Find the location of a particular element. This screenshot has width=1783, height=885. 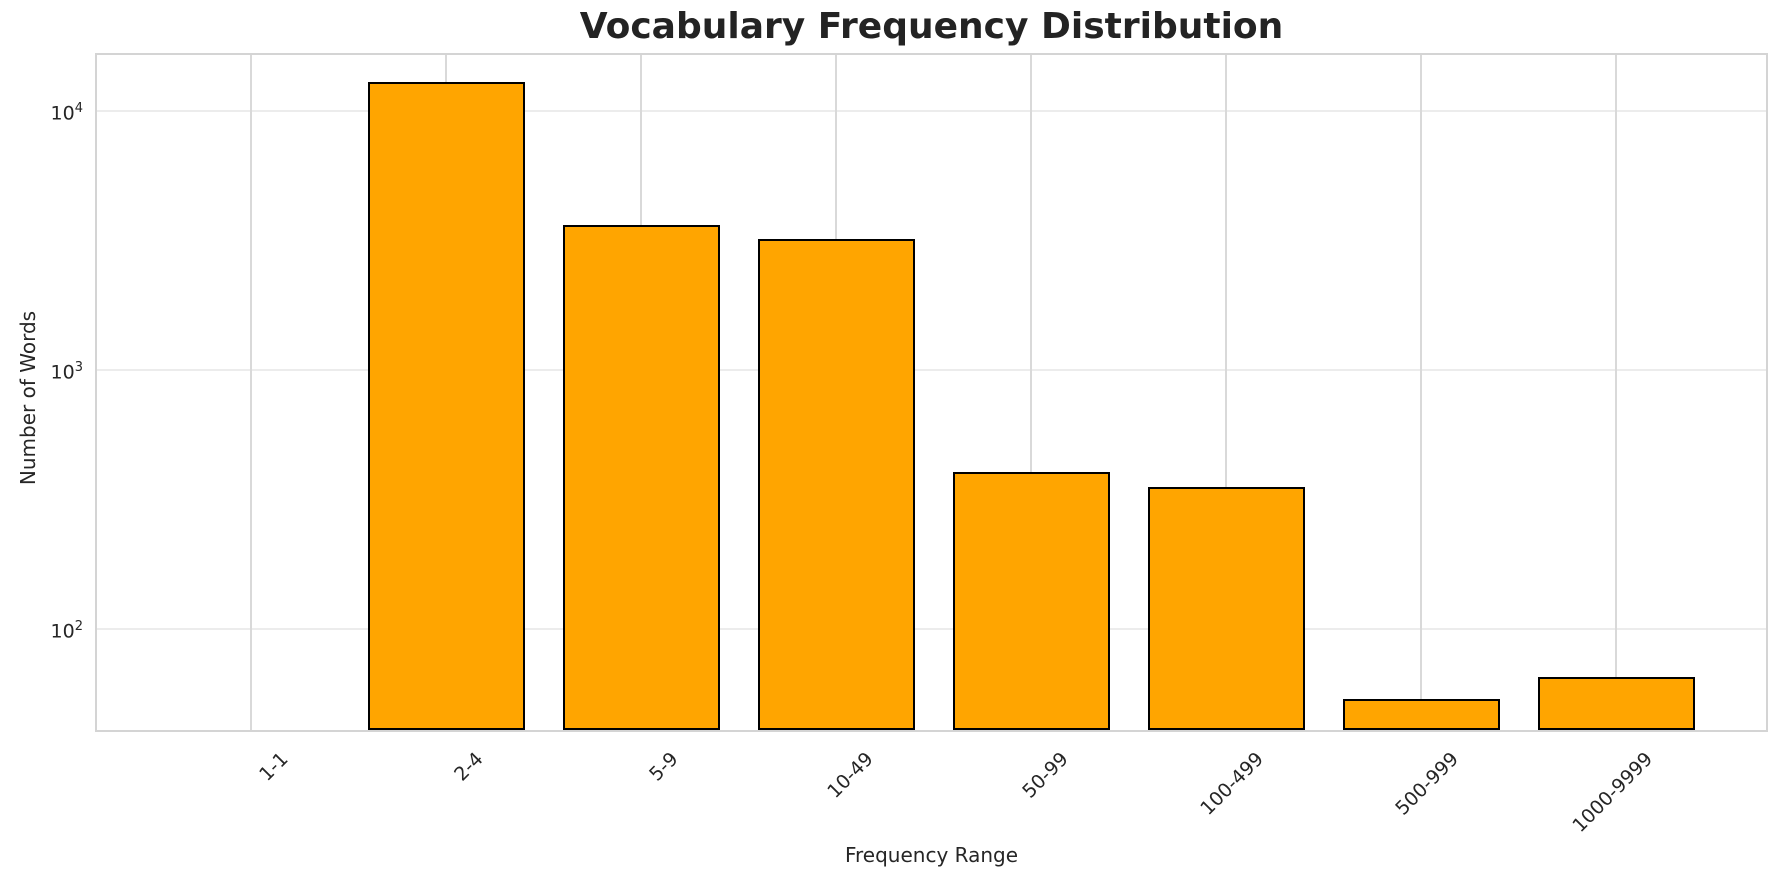

x-tick-label-text: 1-1 is located at coordinates (274, 767).